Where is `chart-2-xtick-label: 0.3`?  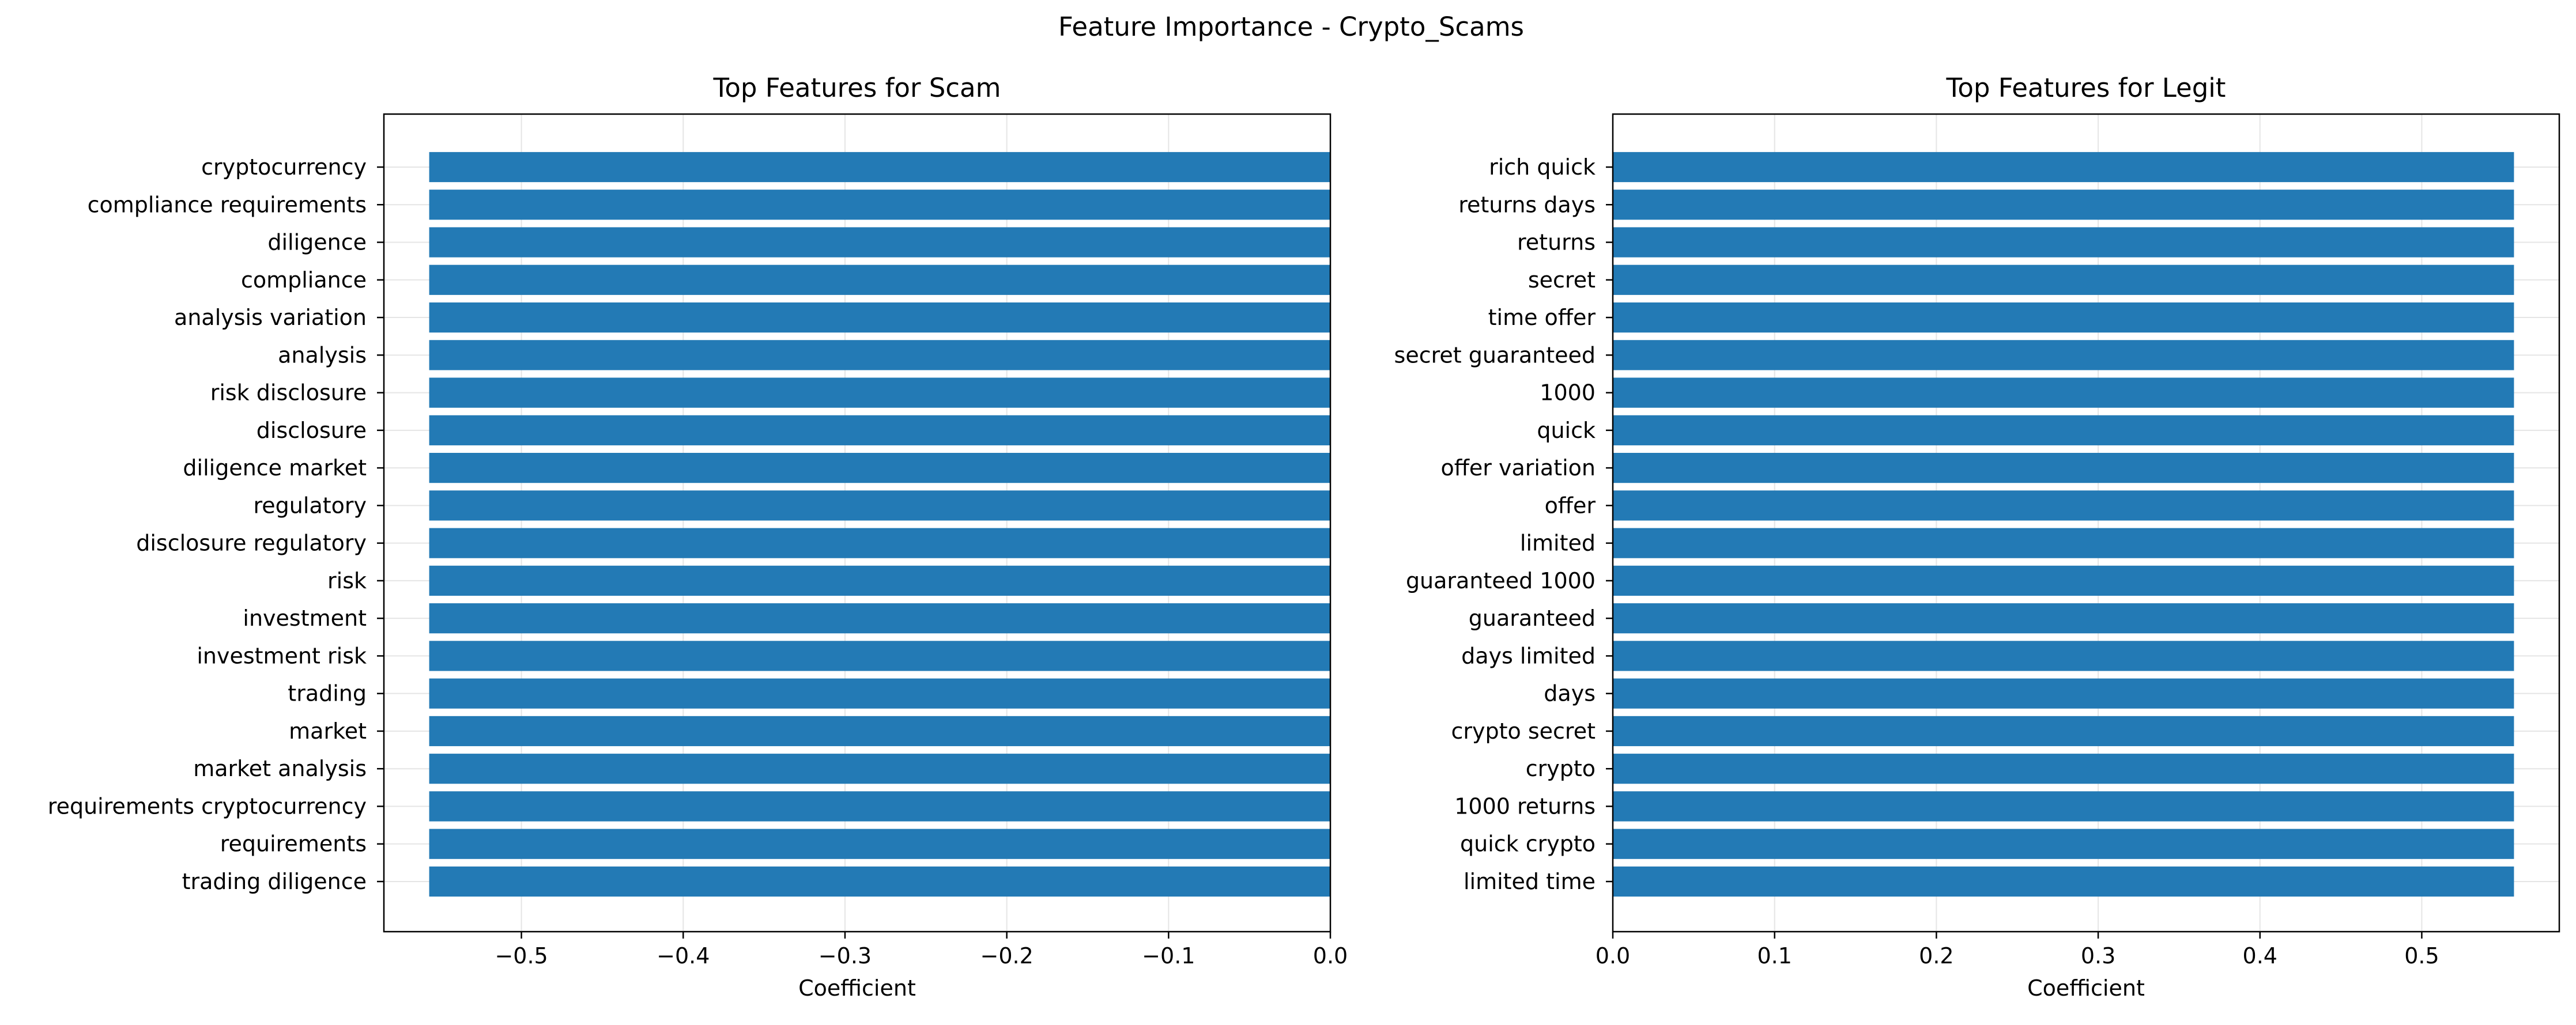
chart-2-xtick-label: 0.3 is located at coordinates (2098, 956).